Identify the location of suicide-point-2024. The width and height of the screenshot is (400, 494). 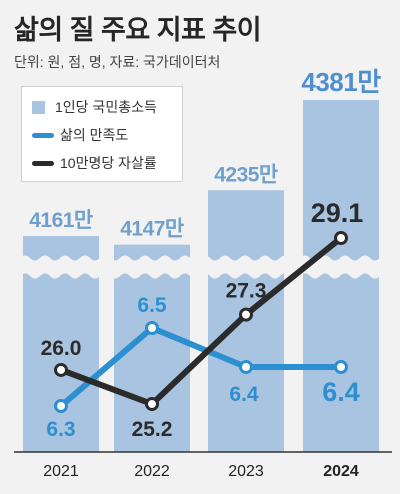
(341, 238).